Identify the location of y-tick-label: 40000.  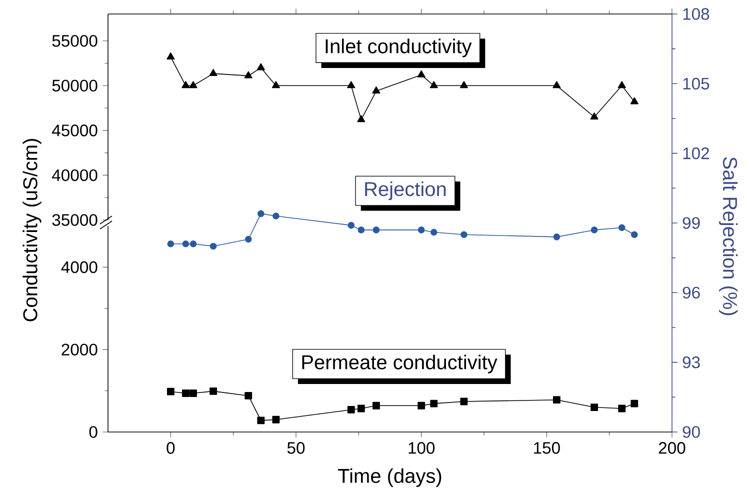
(75, 175).